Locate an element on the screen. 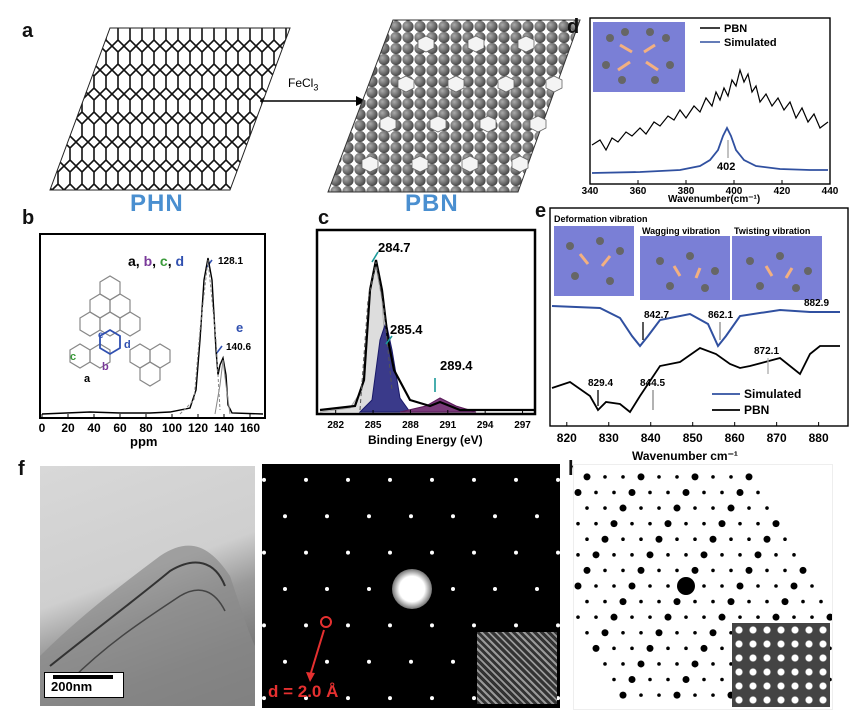  x-tick-label: 80 is located at coordinates (146, 428).